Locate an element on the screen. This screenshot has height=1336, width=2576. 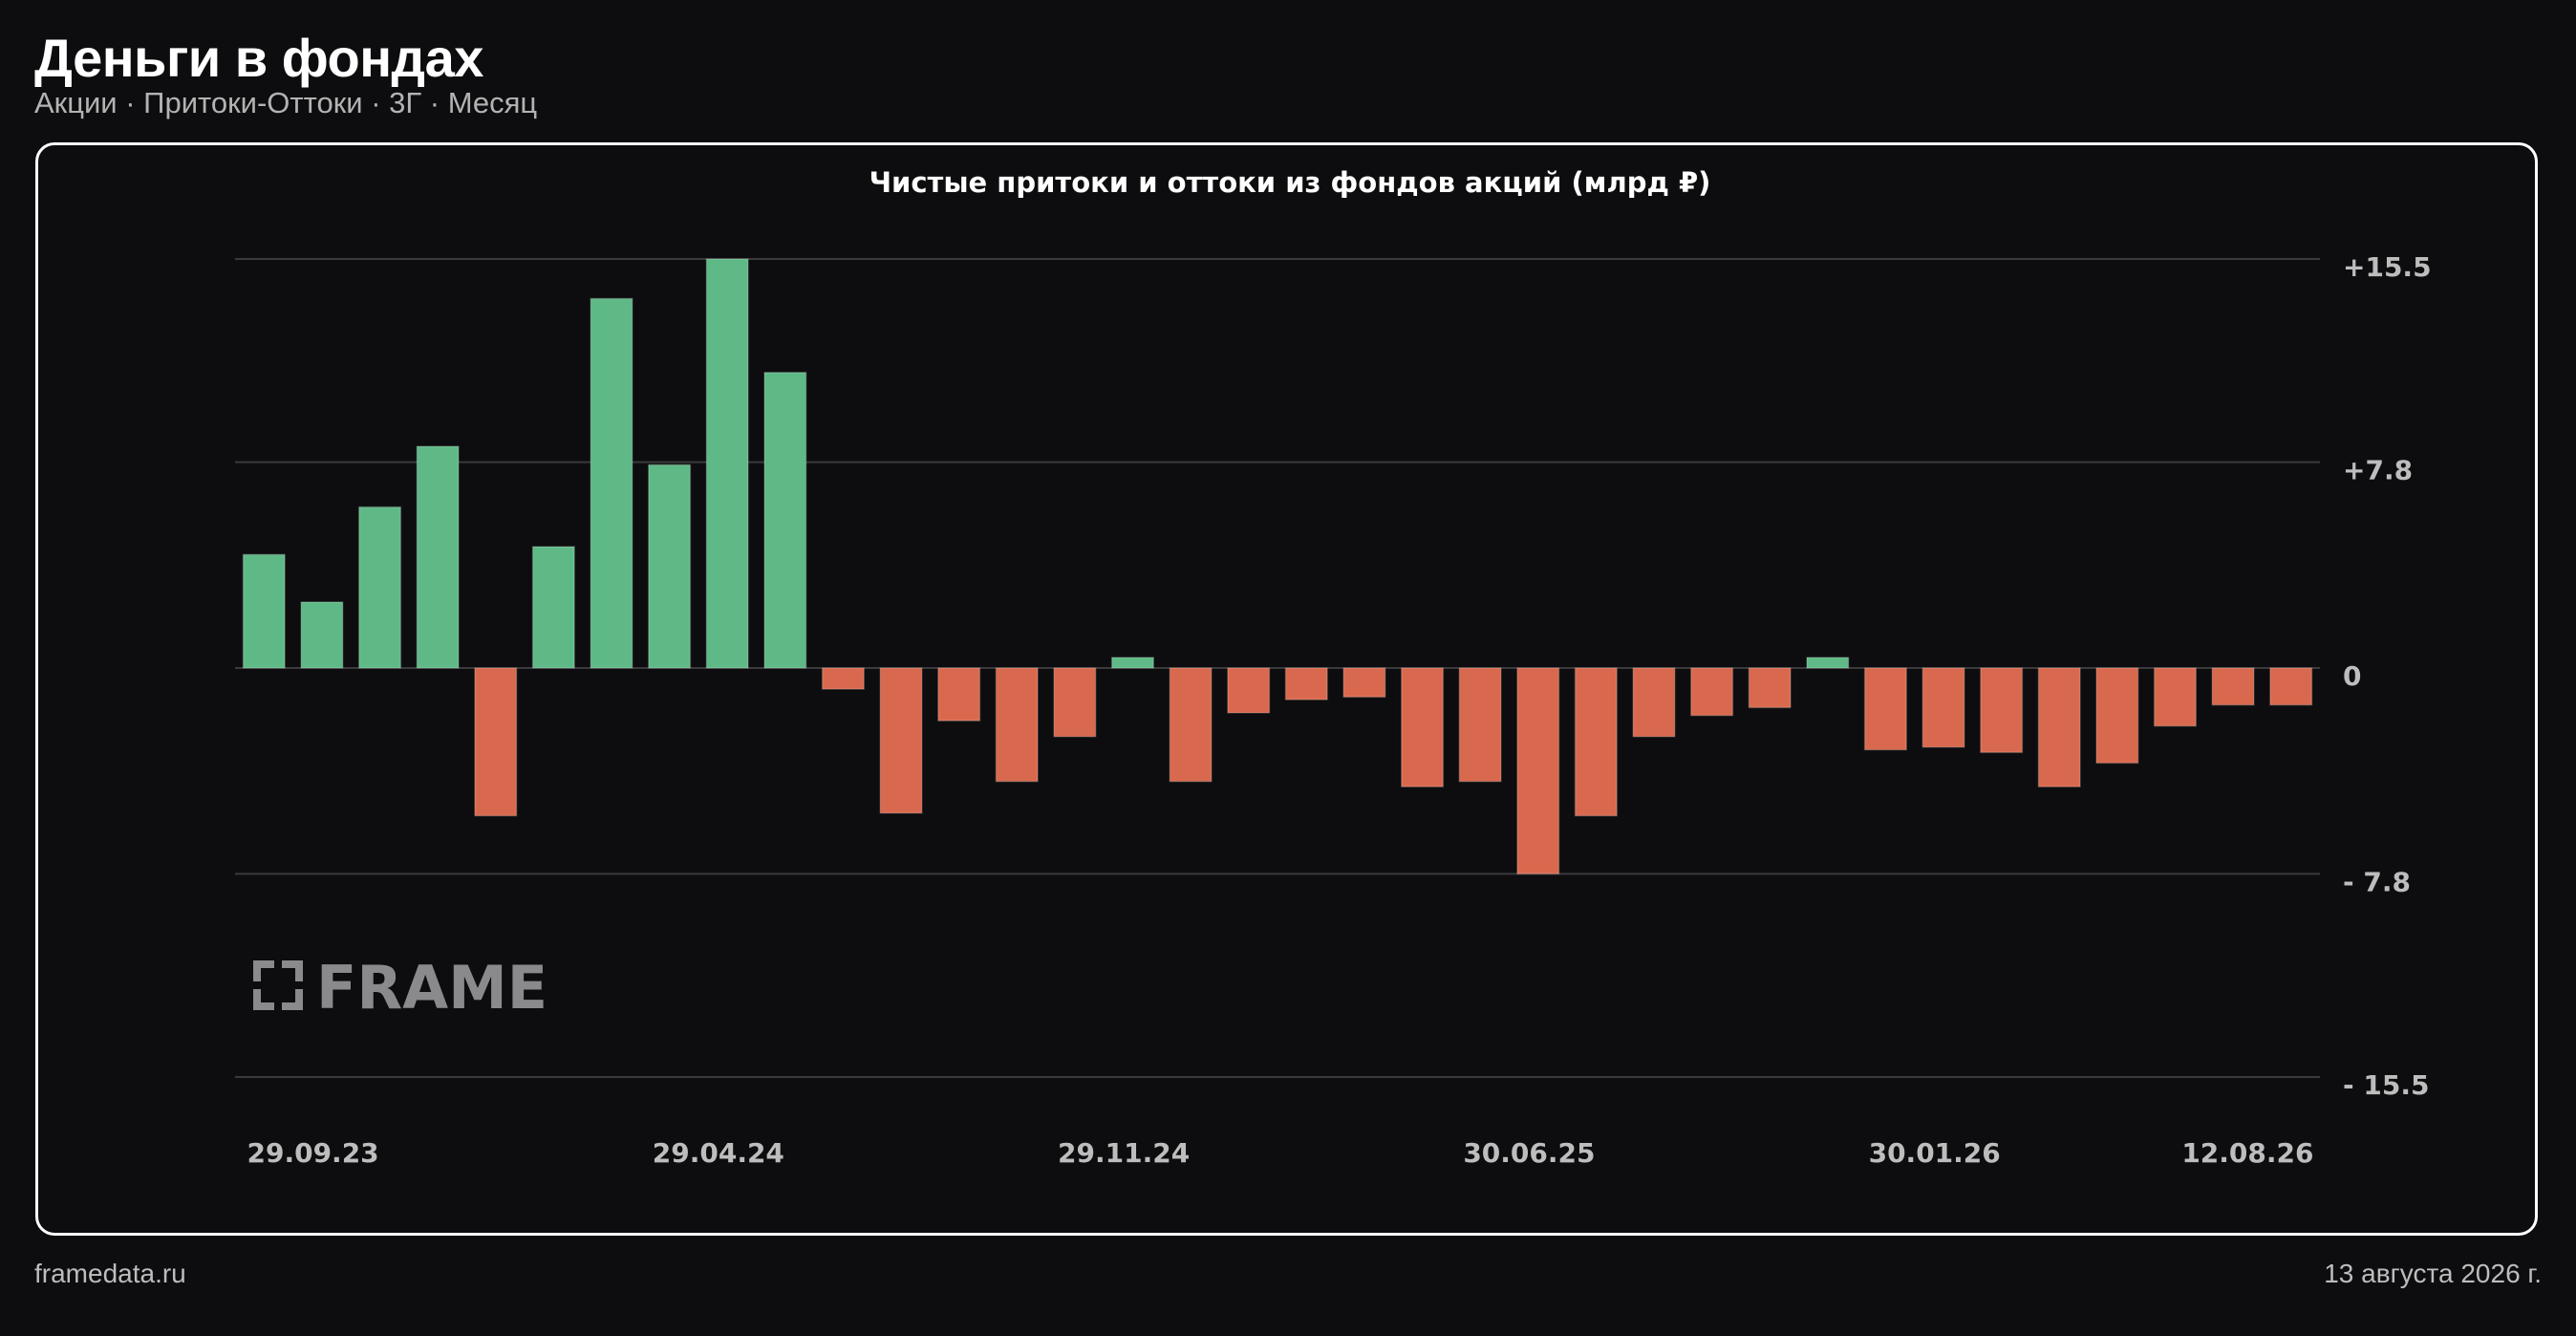
y-tick-label: +15.5 is located at coordinates (2387, 267).